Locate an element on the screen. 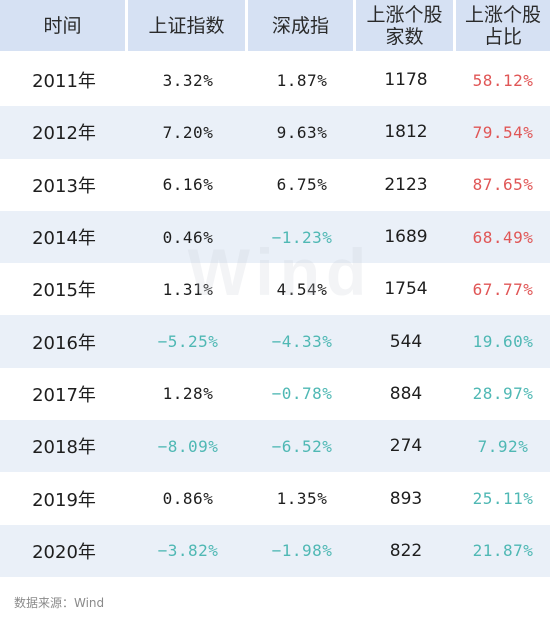  header-rising-count-label: 上涨个股 家数 is located at coordinates (404, 25).